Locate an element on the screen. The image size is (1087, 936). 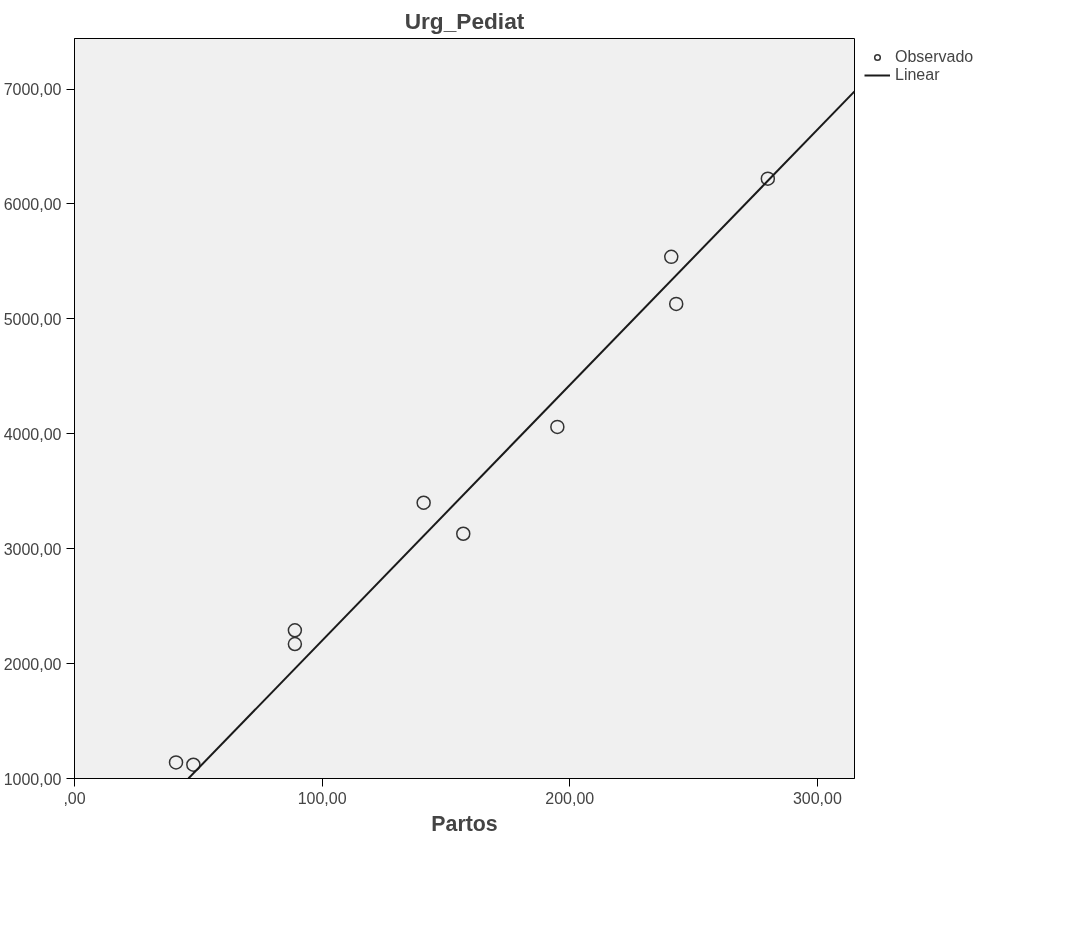
y-tick-label: 4000,00 is located at coordinates (32, 434).